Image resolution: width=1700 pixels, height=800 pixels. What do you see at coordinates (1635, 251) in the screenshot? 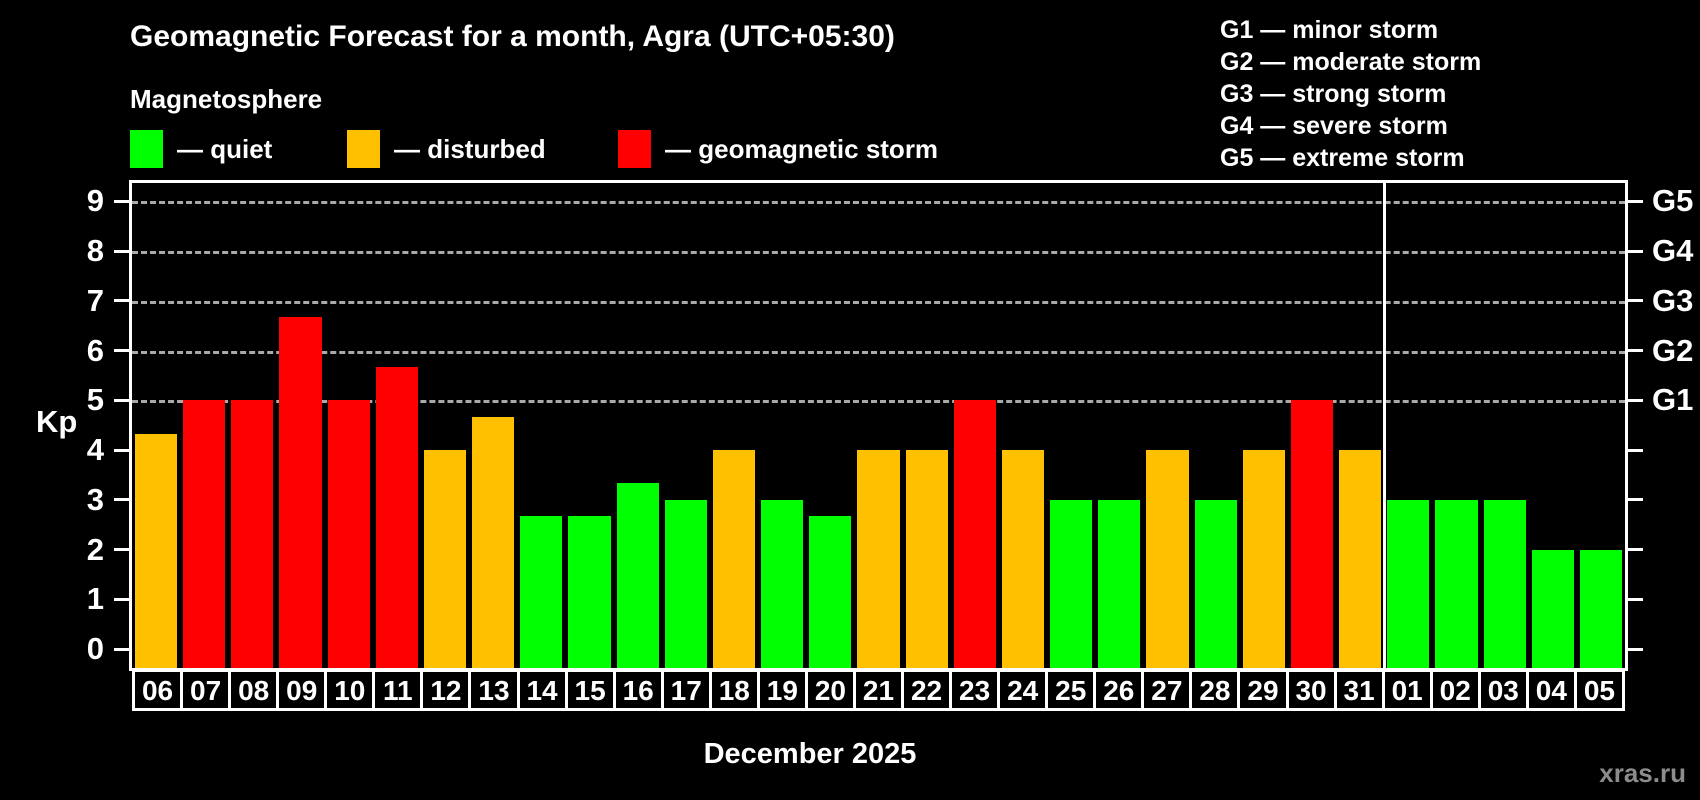
I see `right-tick-kp8` at bounding box center [1635, 251].